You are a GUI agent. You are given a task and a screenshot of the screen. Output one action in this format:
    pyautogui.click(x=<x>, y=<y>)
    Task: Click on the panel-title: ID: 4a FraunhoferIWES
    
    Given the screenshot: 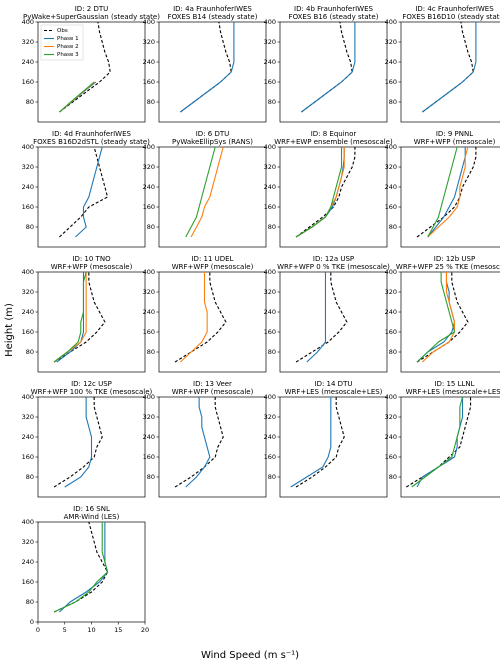 What is the action you would take?
    pyautogui.click(x=212, y=9)
    